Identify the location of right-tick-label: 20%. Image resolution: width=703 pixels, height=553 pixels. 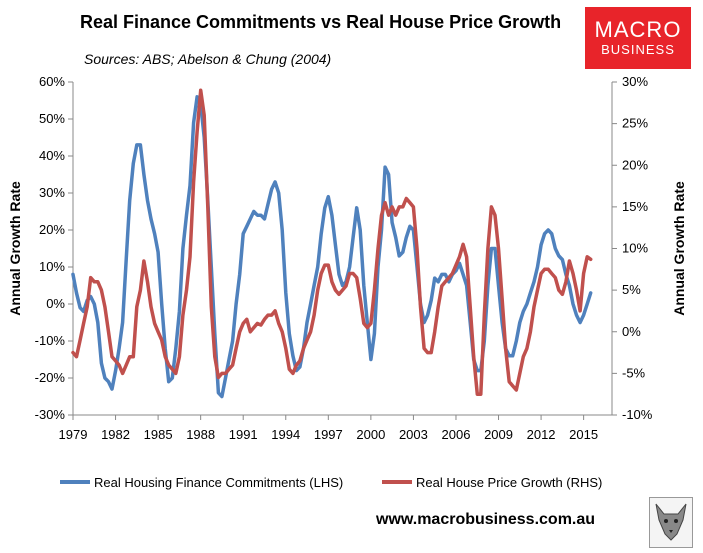
(635, 164).